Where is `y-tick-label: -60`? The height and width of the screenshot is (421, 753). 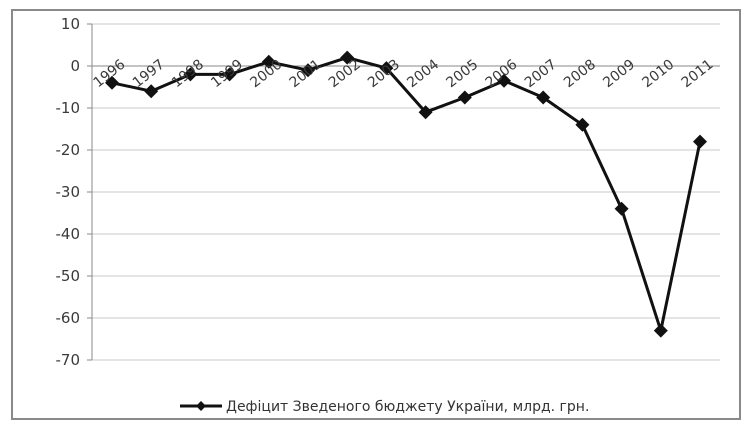
y-tick-label: -60 is located at coordinates (68, 318).